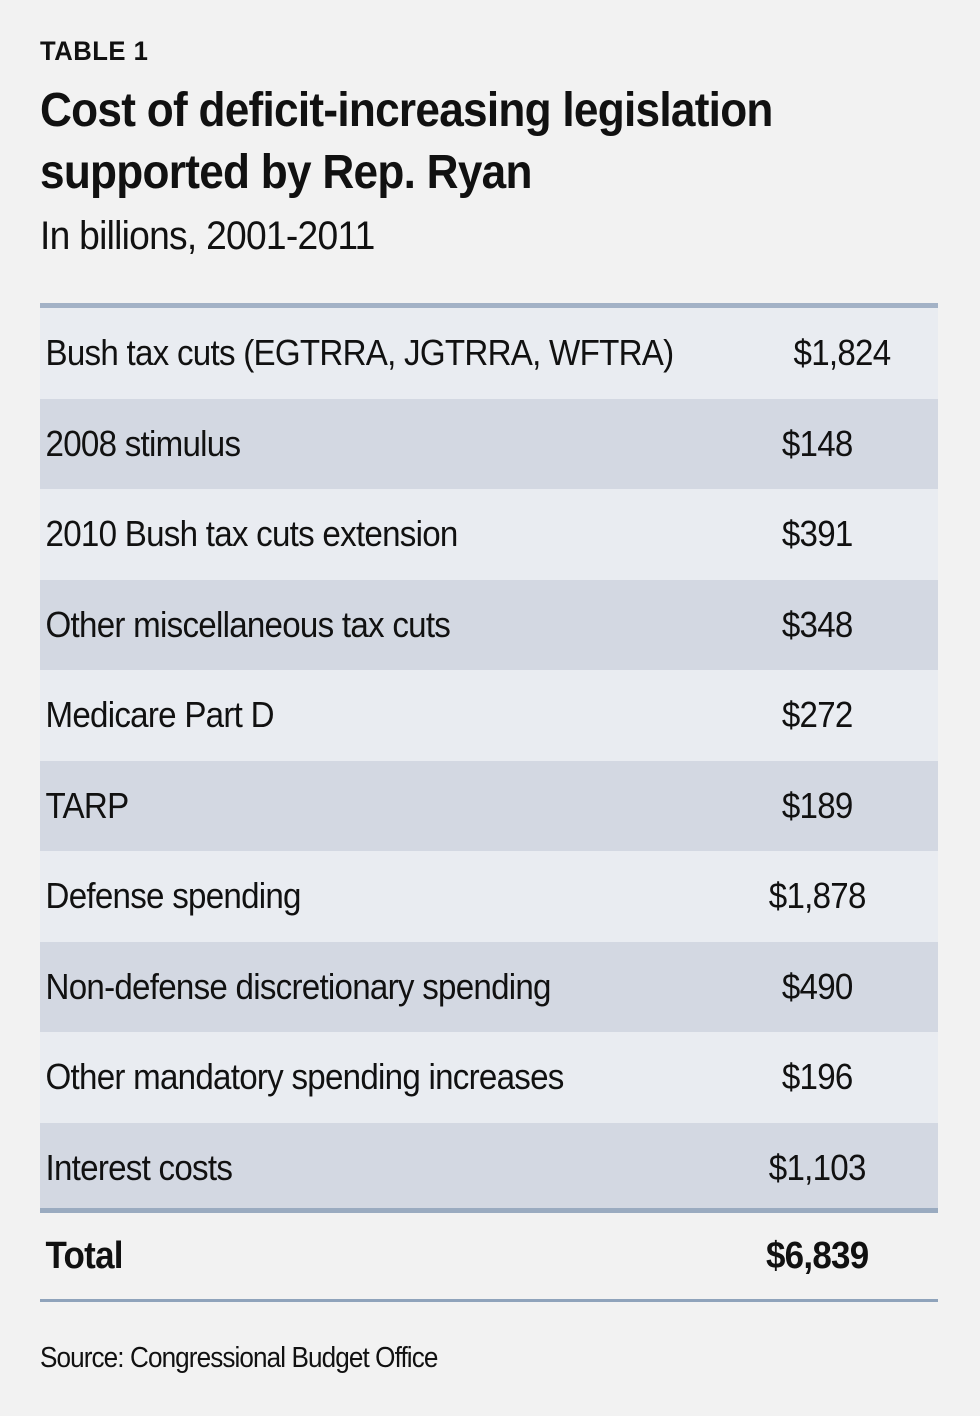 This screenshot has height=1416, width=980. What do you see at coordinates (489, 1256) in the screenshot?
I see `total-row: Total $6,839` at bounding box center [489, 1256].